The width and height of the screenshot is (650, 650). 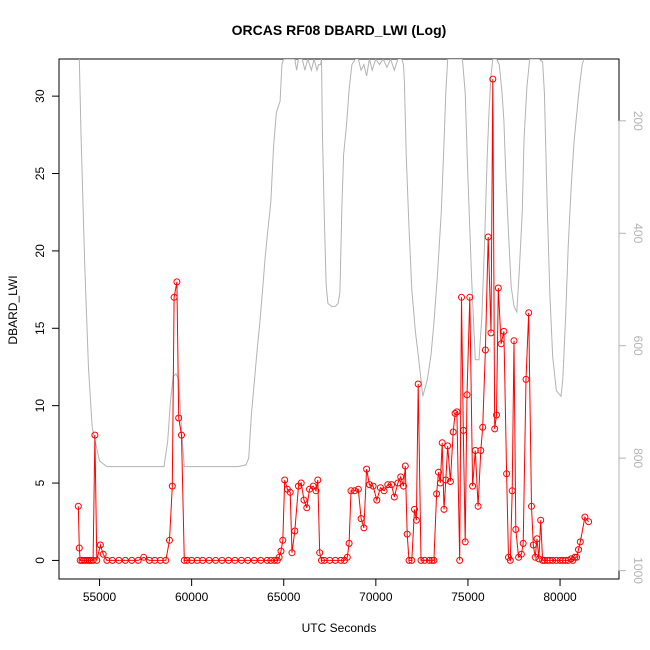 What do you see at coordinates (284, 597) in the screenshot?
I see `x-tick-label: 65000` at bounding box center [284, 597].